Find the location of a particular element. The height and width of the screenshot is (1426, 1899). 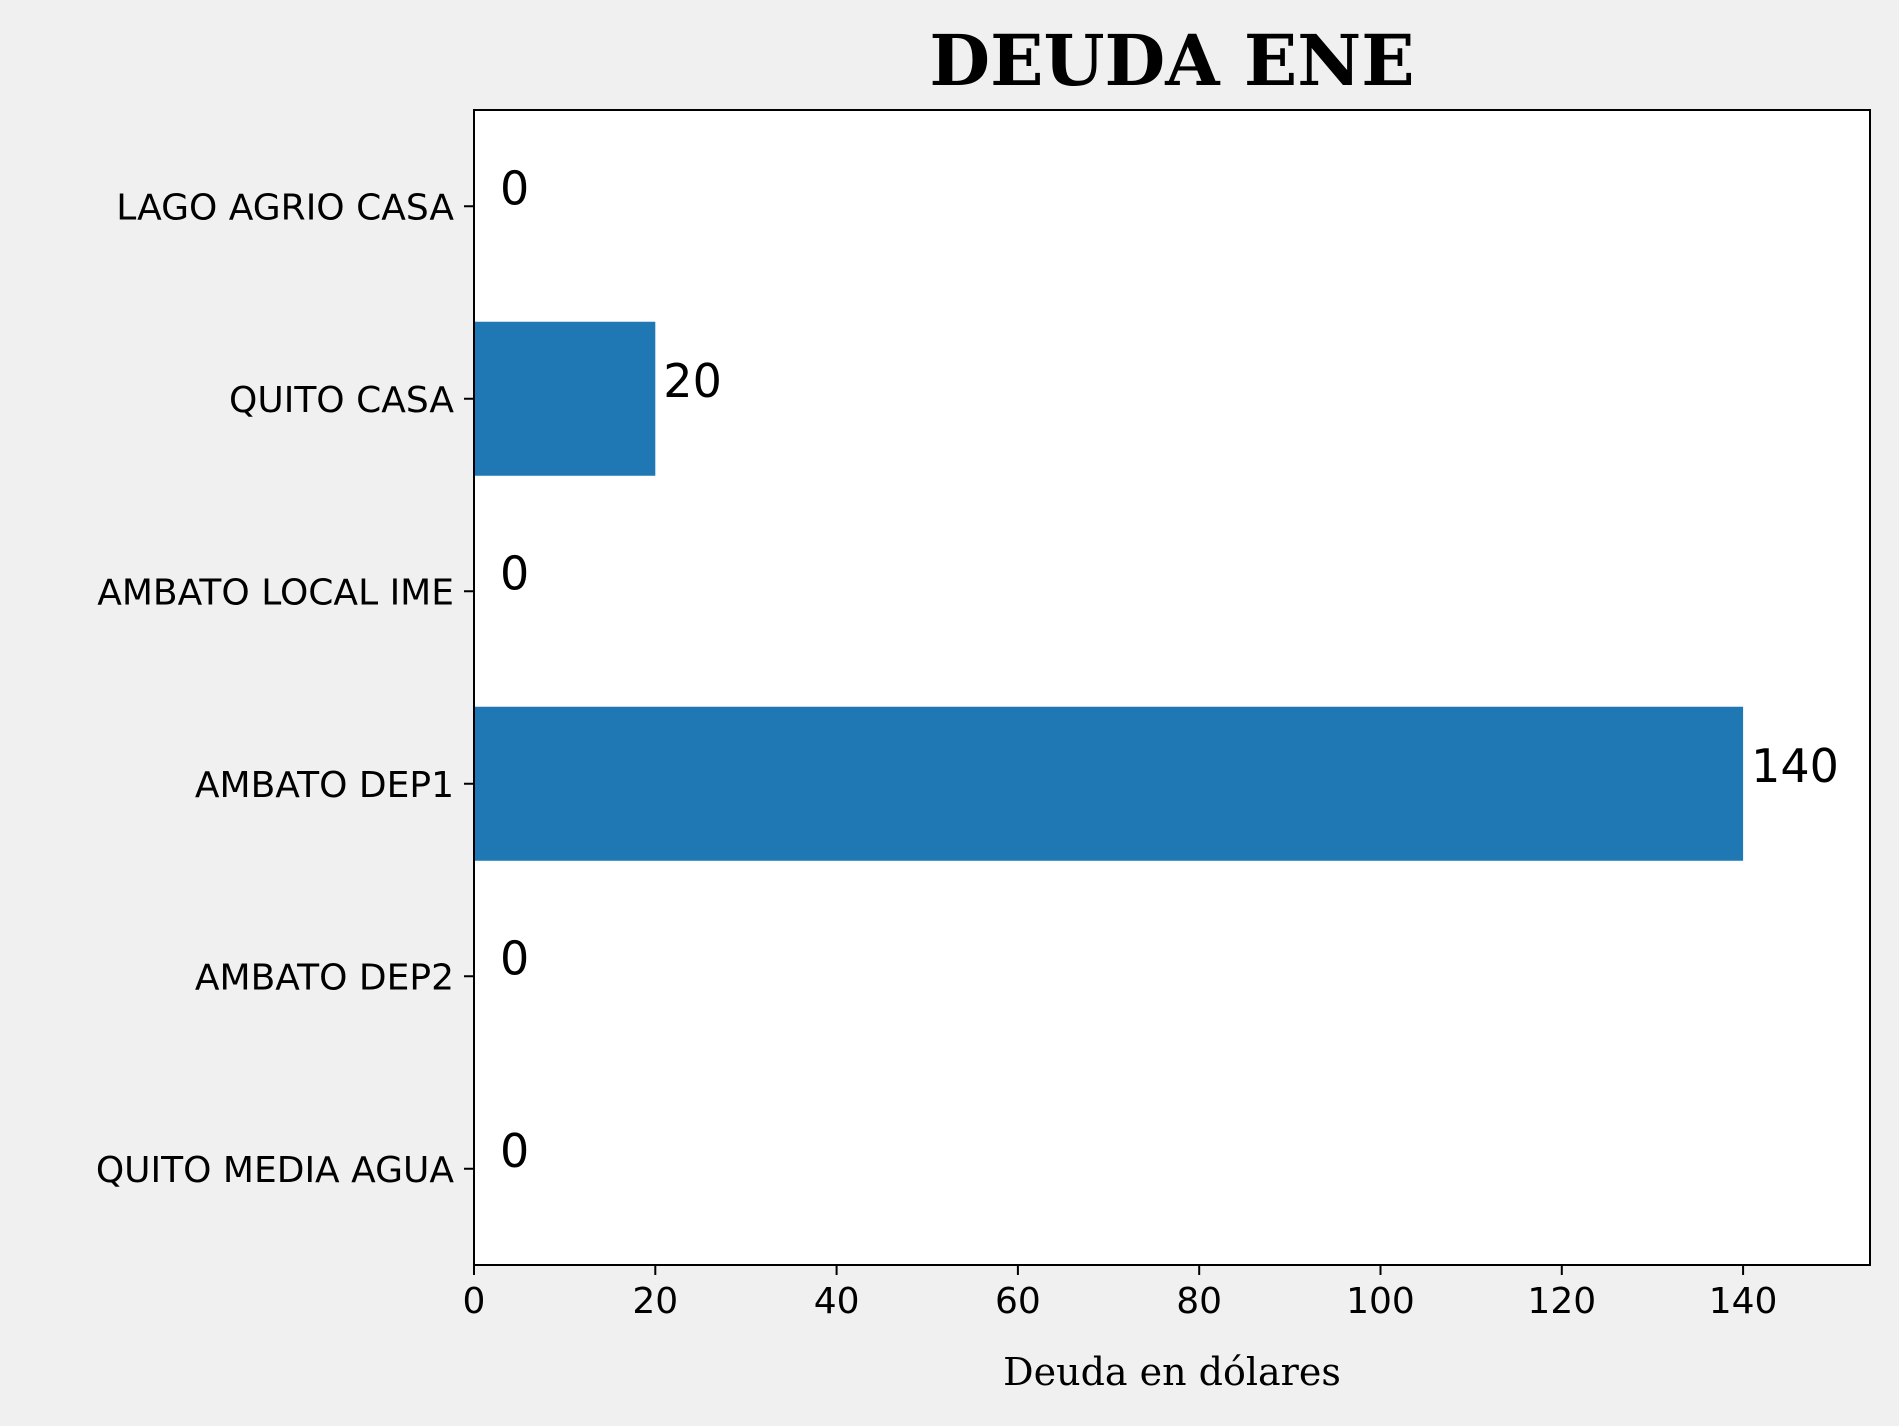

x-axis: 0 20 40 60 80 100 120 140 is located at coordinates (1120, 1293).